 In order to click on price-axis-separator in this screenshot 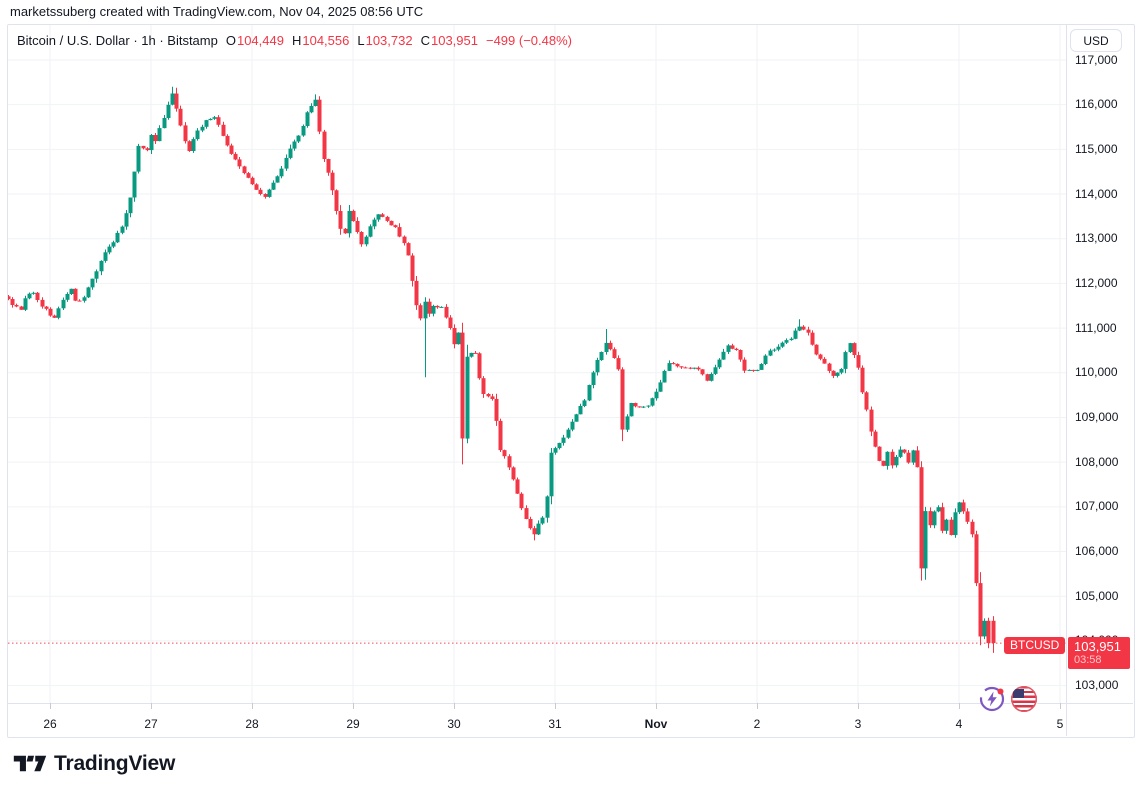, I will do `click(1066, 380)`.